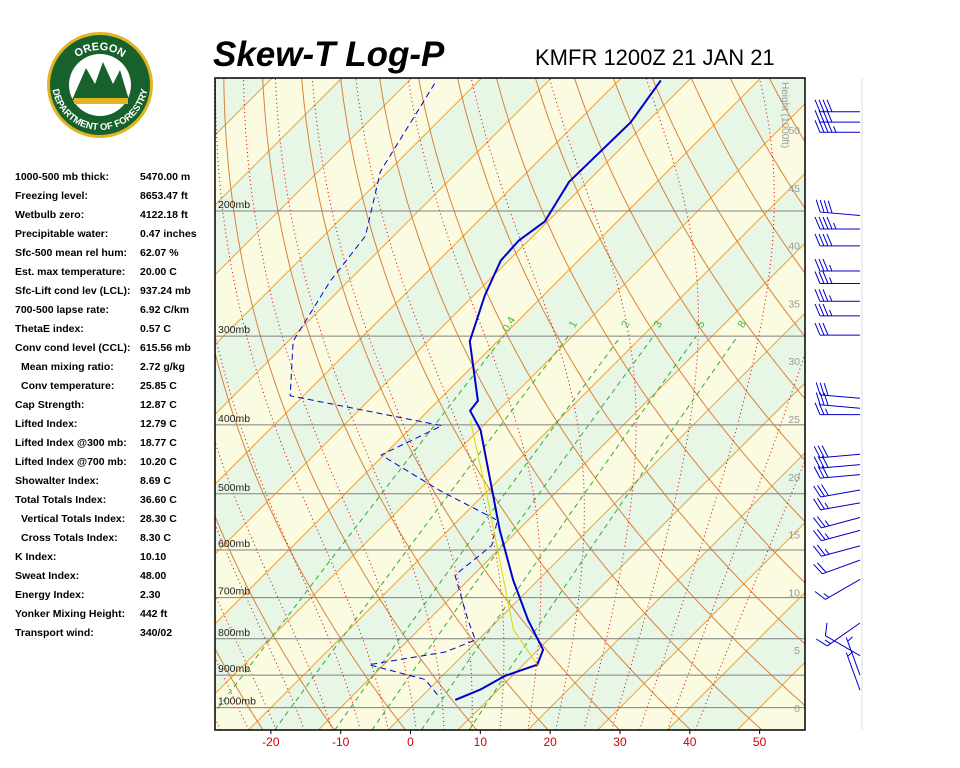  I want to click on logo: OREGON DEPARTMENT OF FORESTRY, so click(100, 85).